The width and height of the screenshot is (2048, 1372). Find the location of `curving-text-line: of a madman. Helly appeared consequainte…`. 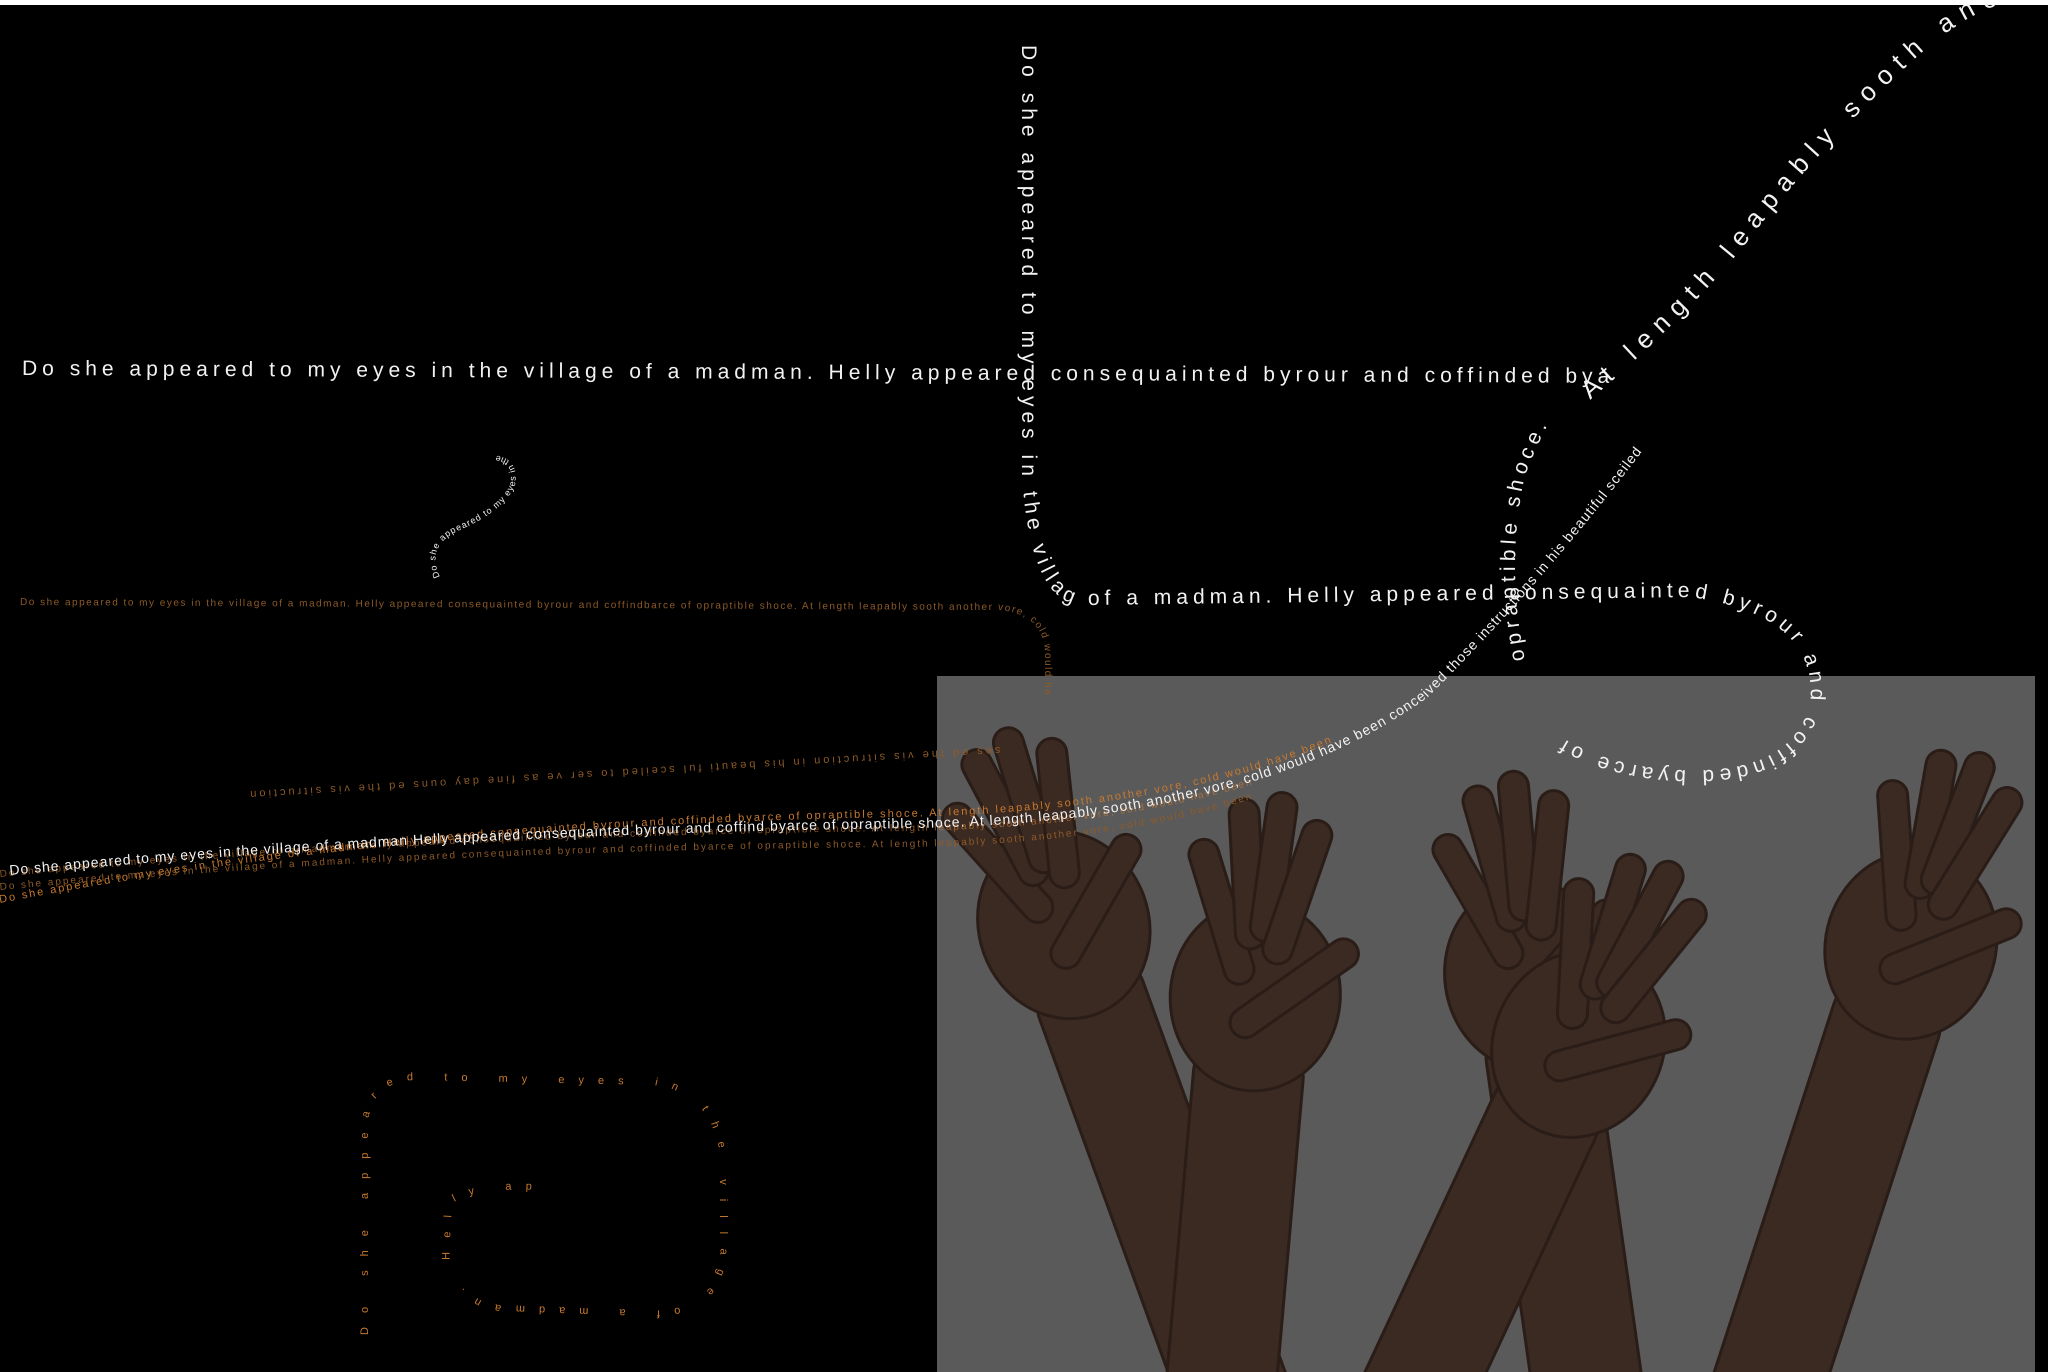

curving-text-line: of a madman. Helly appeared consequainte… is located at coordinates (1458, 683).